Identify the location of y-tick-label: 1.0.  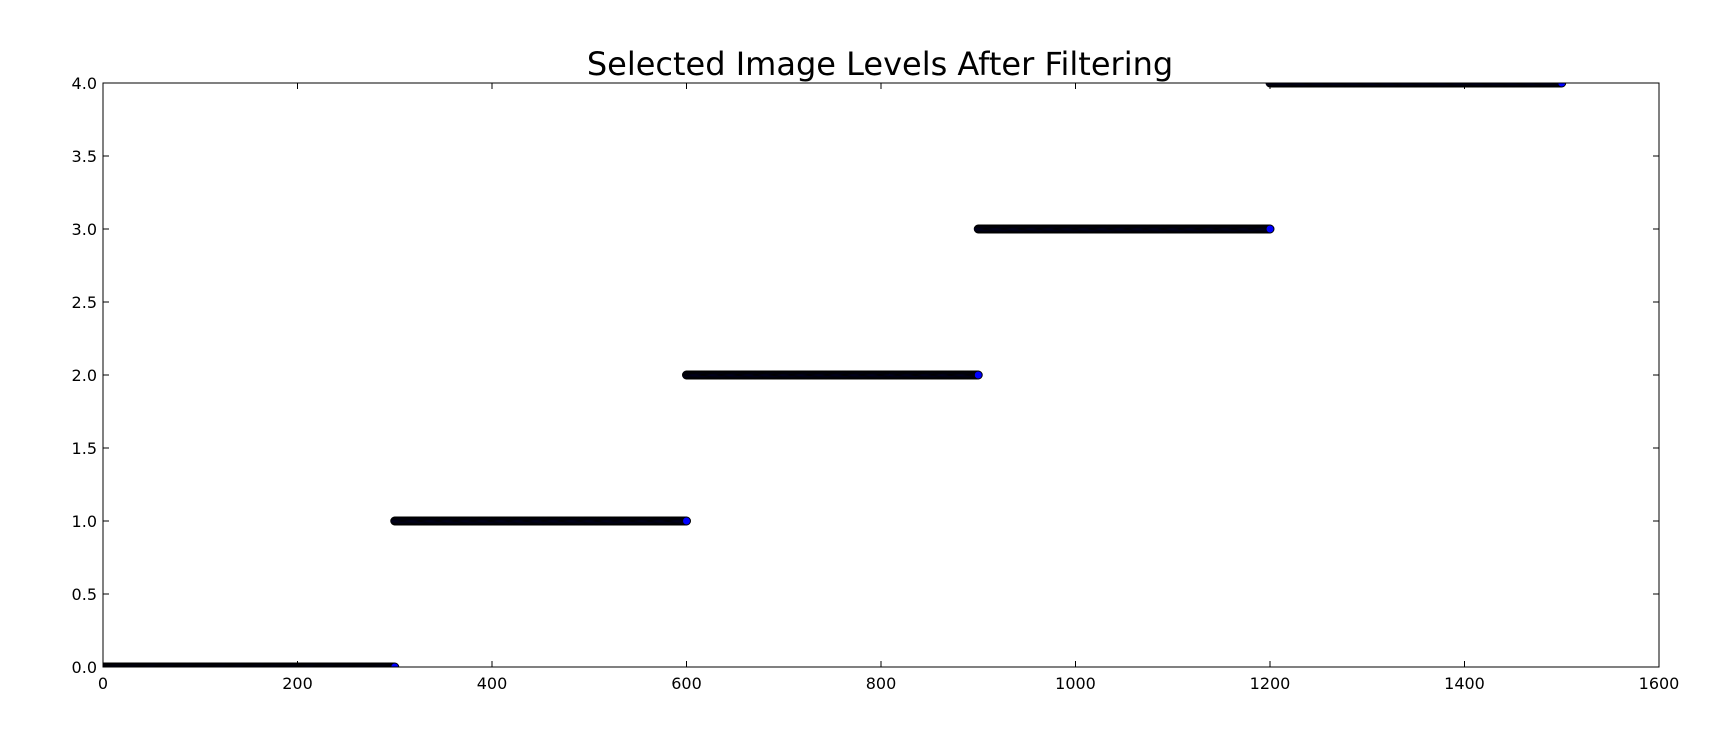
(84, 521).